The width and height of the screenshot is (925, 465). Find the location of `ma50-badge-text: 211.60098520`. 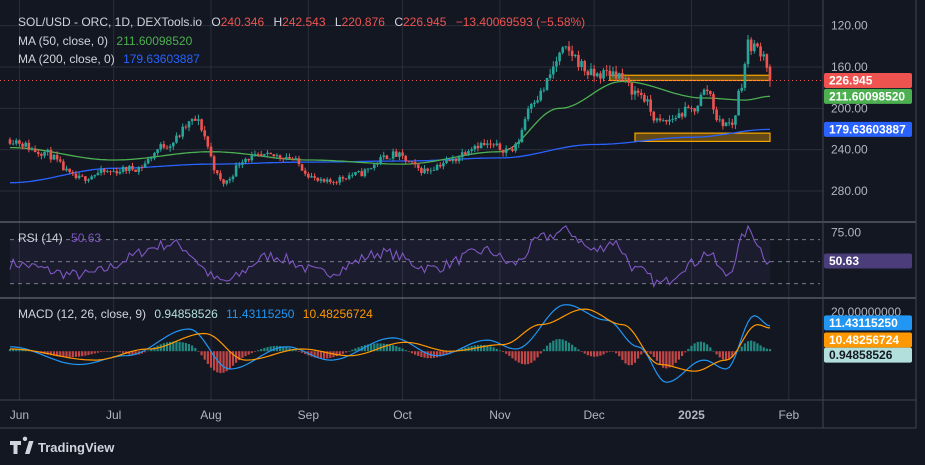

ma50-badge-text: 211.60098520 is located at coordinates (867, 96).